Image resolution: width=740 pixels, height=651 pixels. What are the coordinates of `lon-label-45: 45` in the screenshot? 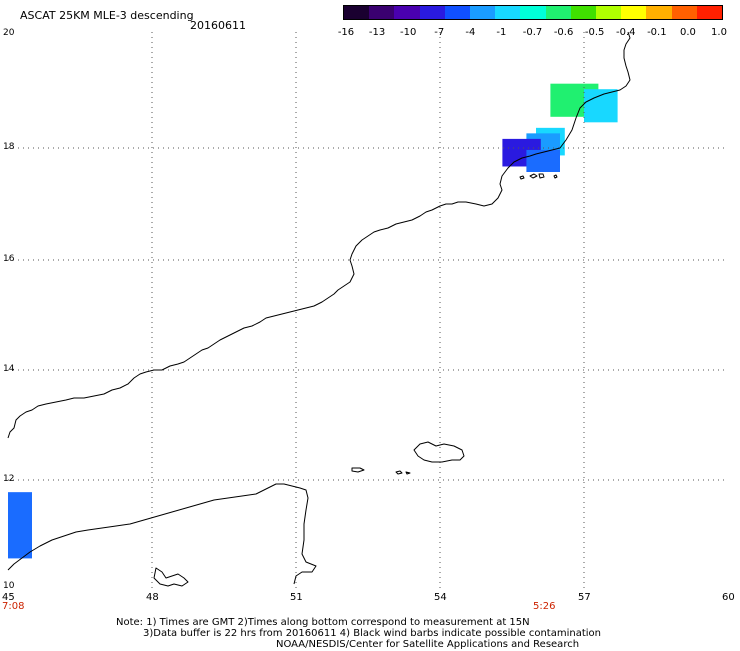 It's located at (8, 597).